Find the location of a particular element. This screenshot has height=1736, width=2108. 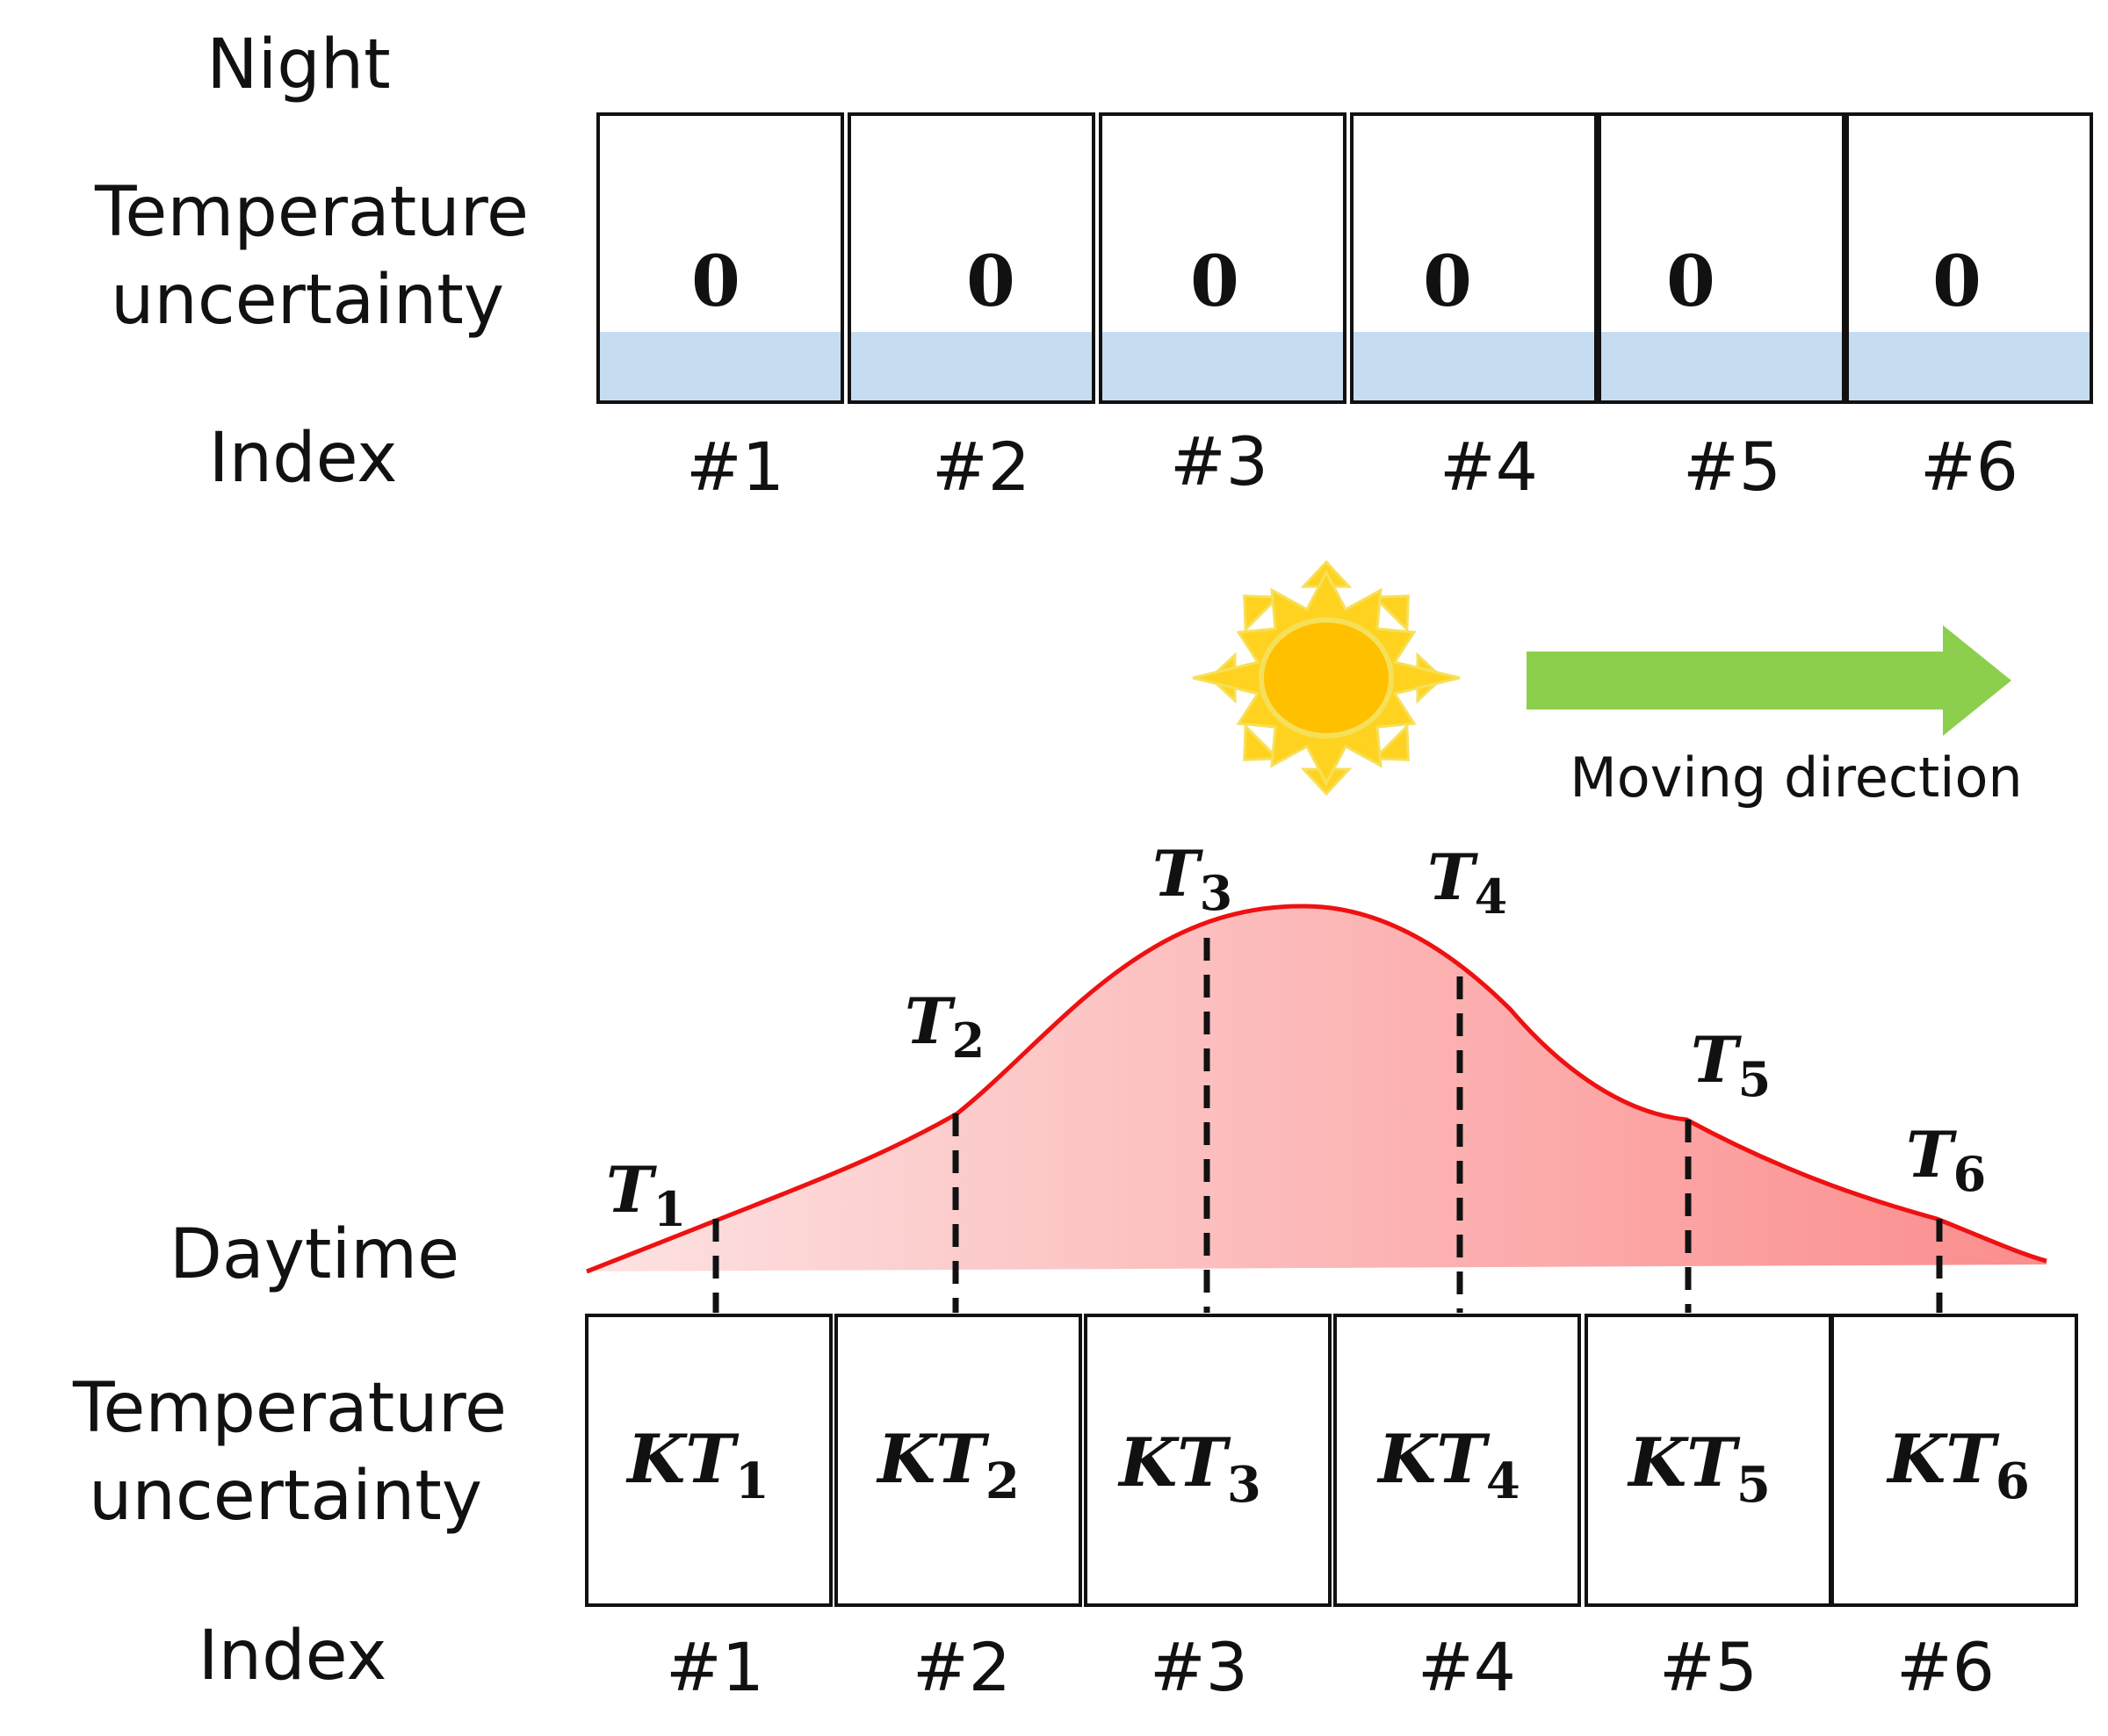

daytime-index-label: Index is located at coordinates (293, 1657).